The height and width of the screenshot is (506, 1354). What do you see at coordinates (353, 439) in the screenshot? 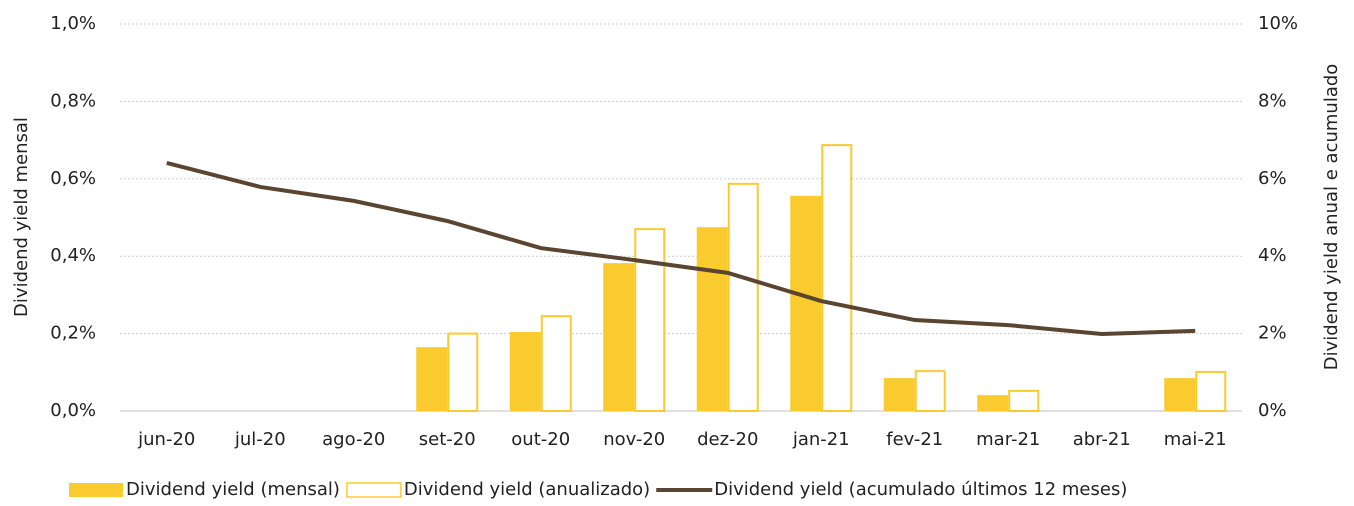
I see `x-tick-label: ago-20` at bounding box center [353, 439].